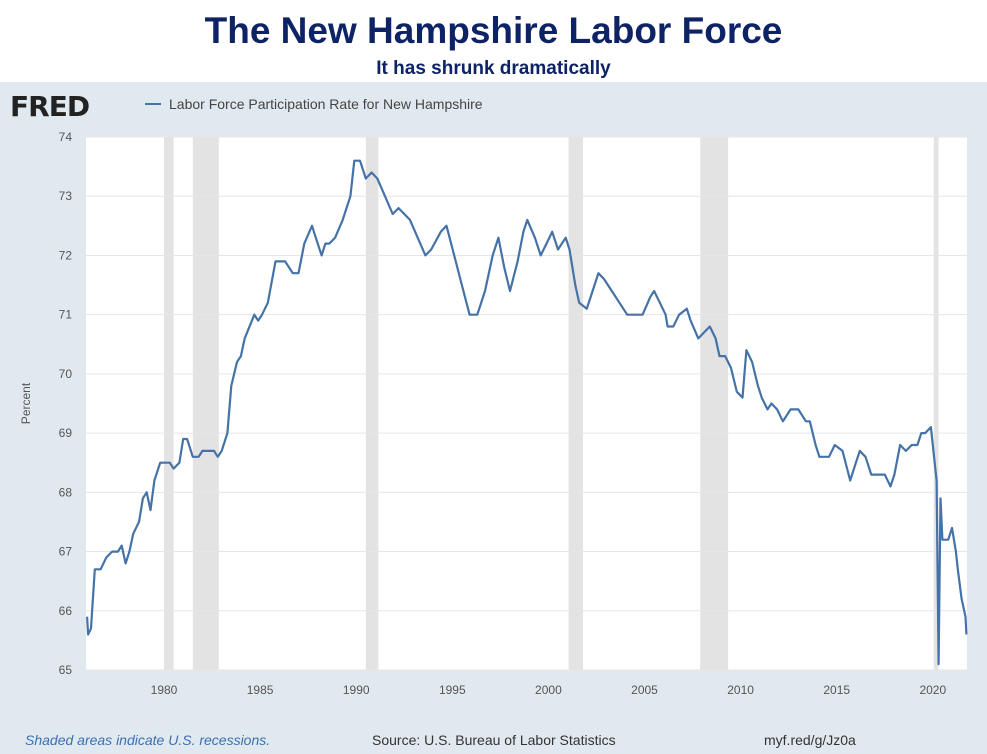 The image size is (987, 754). What do you see at coordinates (26, 403) in the screenshot?
I see `y-axis-label: Percent` at bounding box center [26, 403].